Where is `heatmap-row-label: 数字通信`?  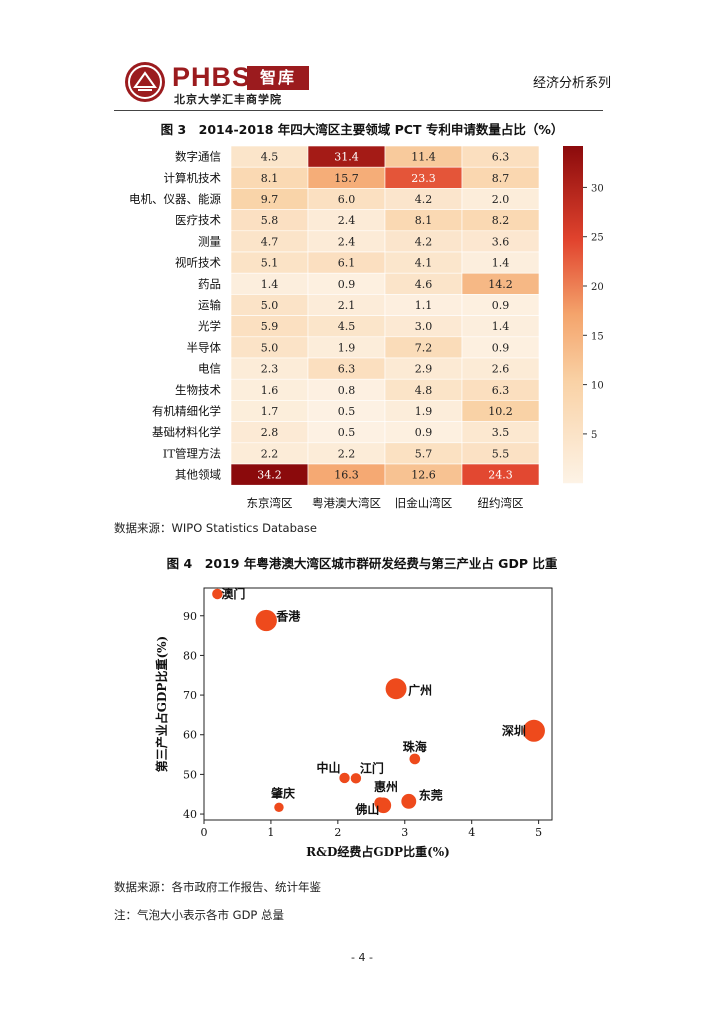
heatmap-row-label: 数字通信 is located at coordinates (198, 157).